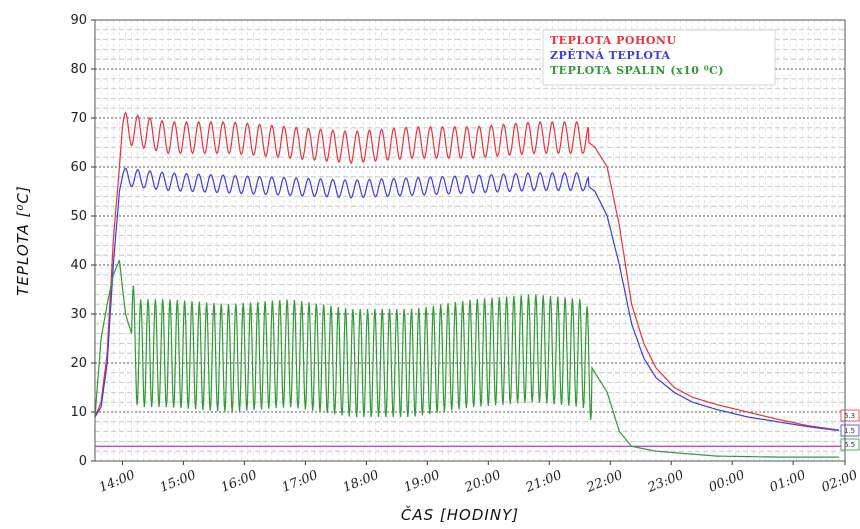 This screenshot has width=860, height=529. I want to click on x-tick-label: 22:00, so click(604, 482).